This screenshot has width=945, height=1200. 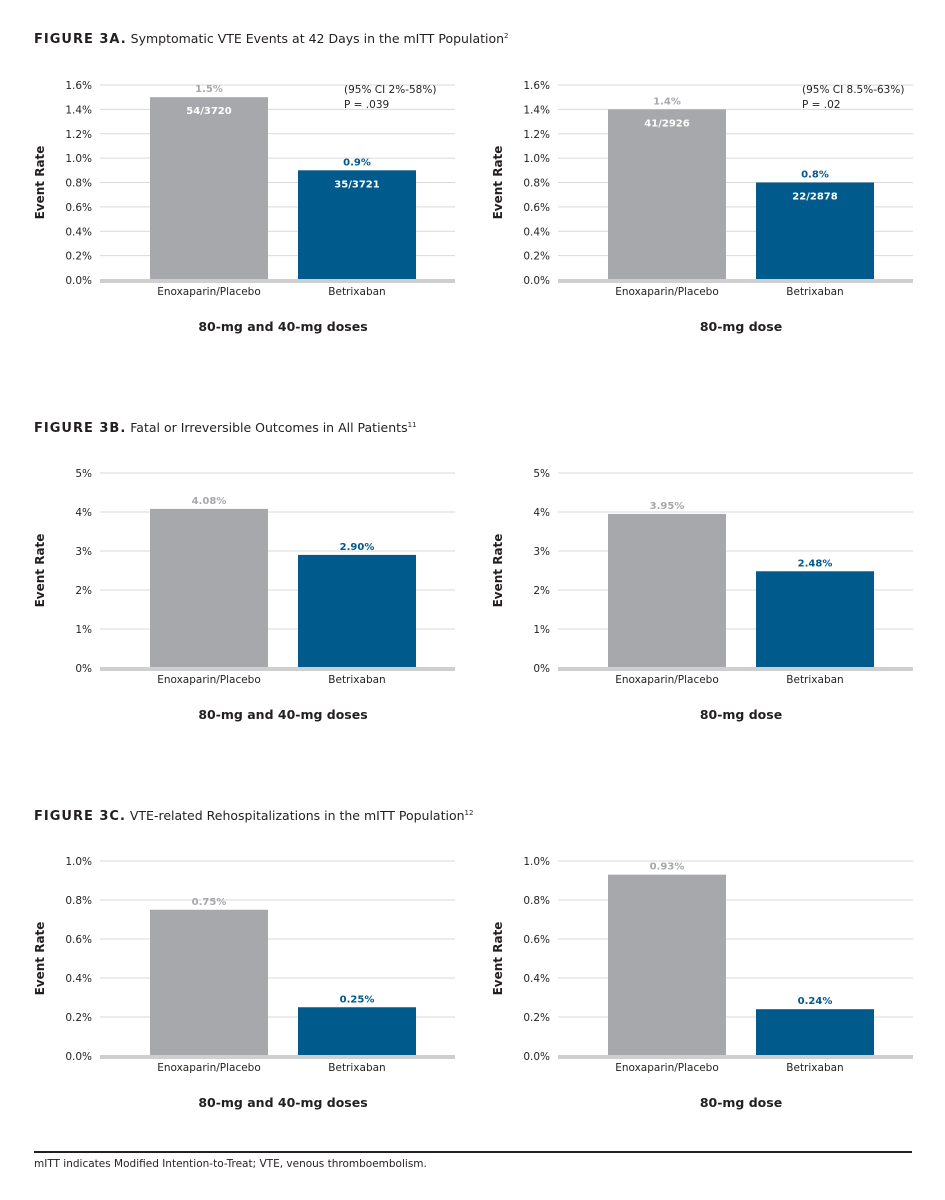 I want to click on figure-ref: 2, so click(x=506, y=35).